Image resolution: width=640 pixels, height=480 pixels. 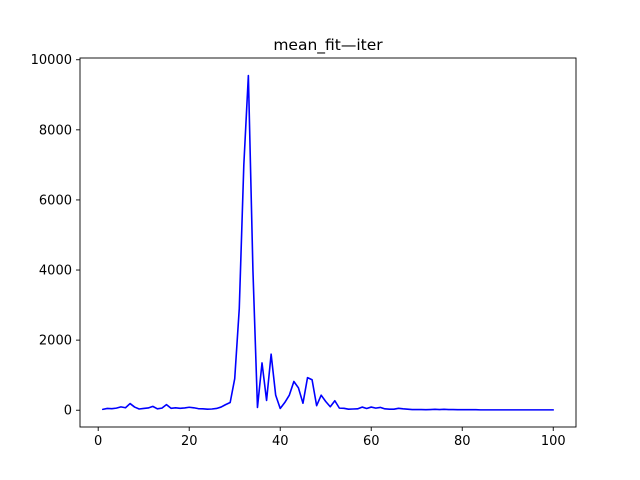 I want to click on y-tick-label: 6000, so click(x=55, y=200).